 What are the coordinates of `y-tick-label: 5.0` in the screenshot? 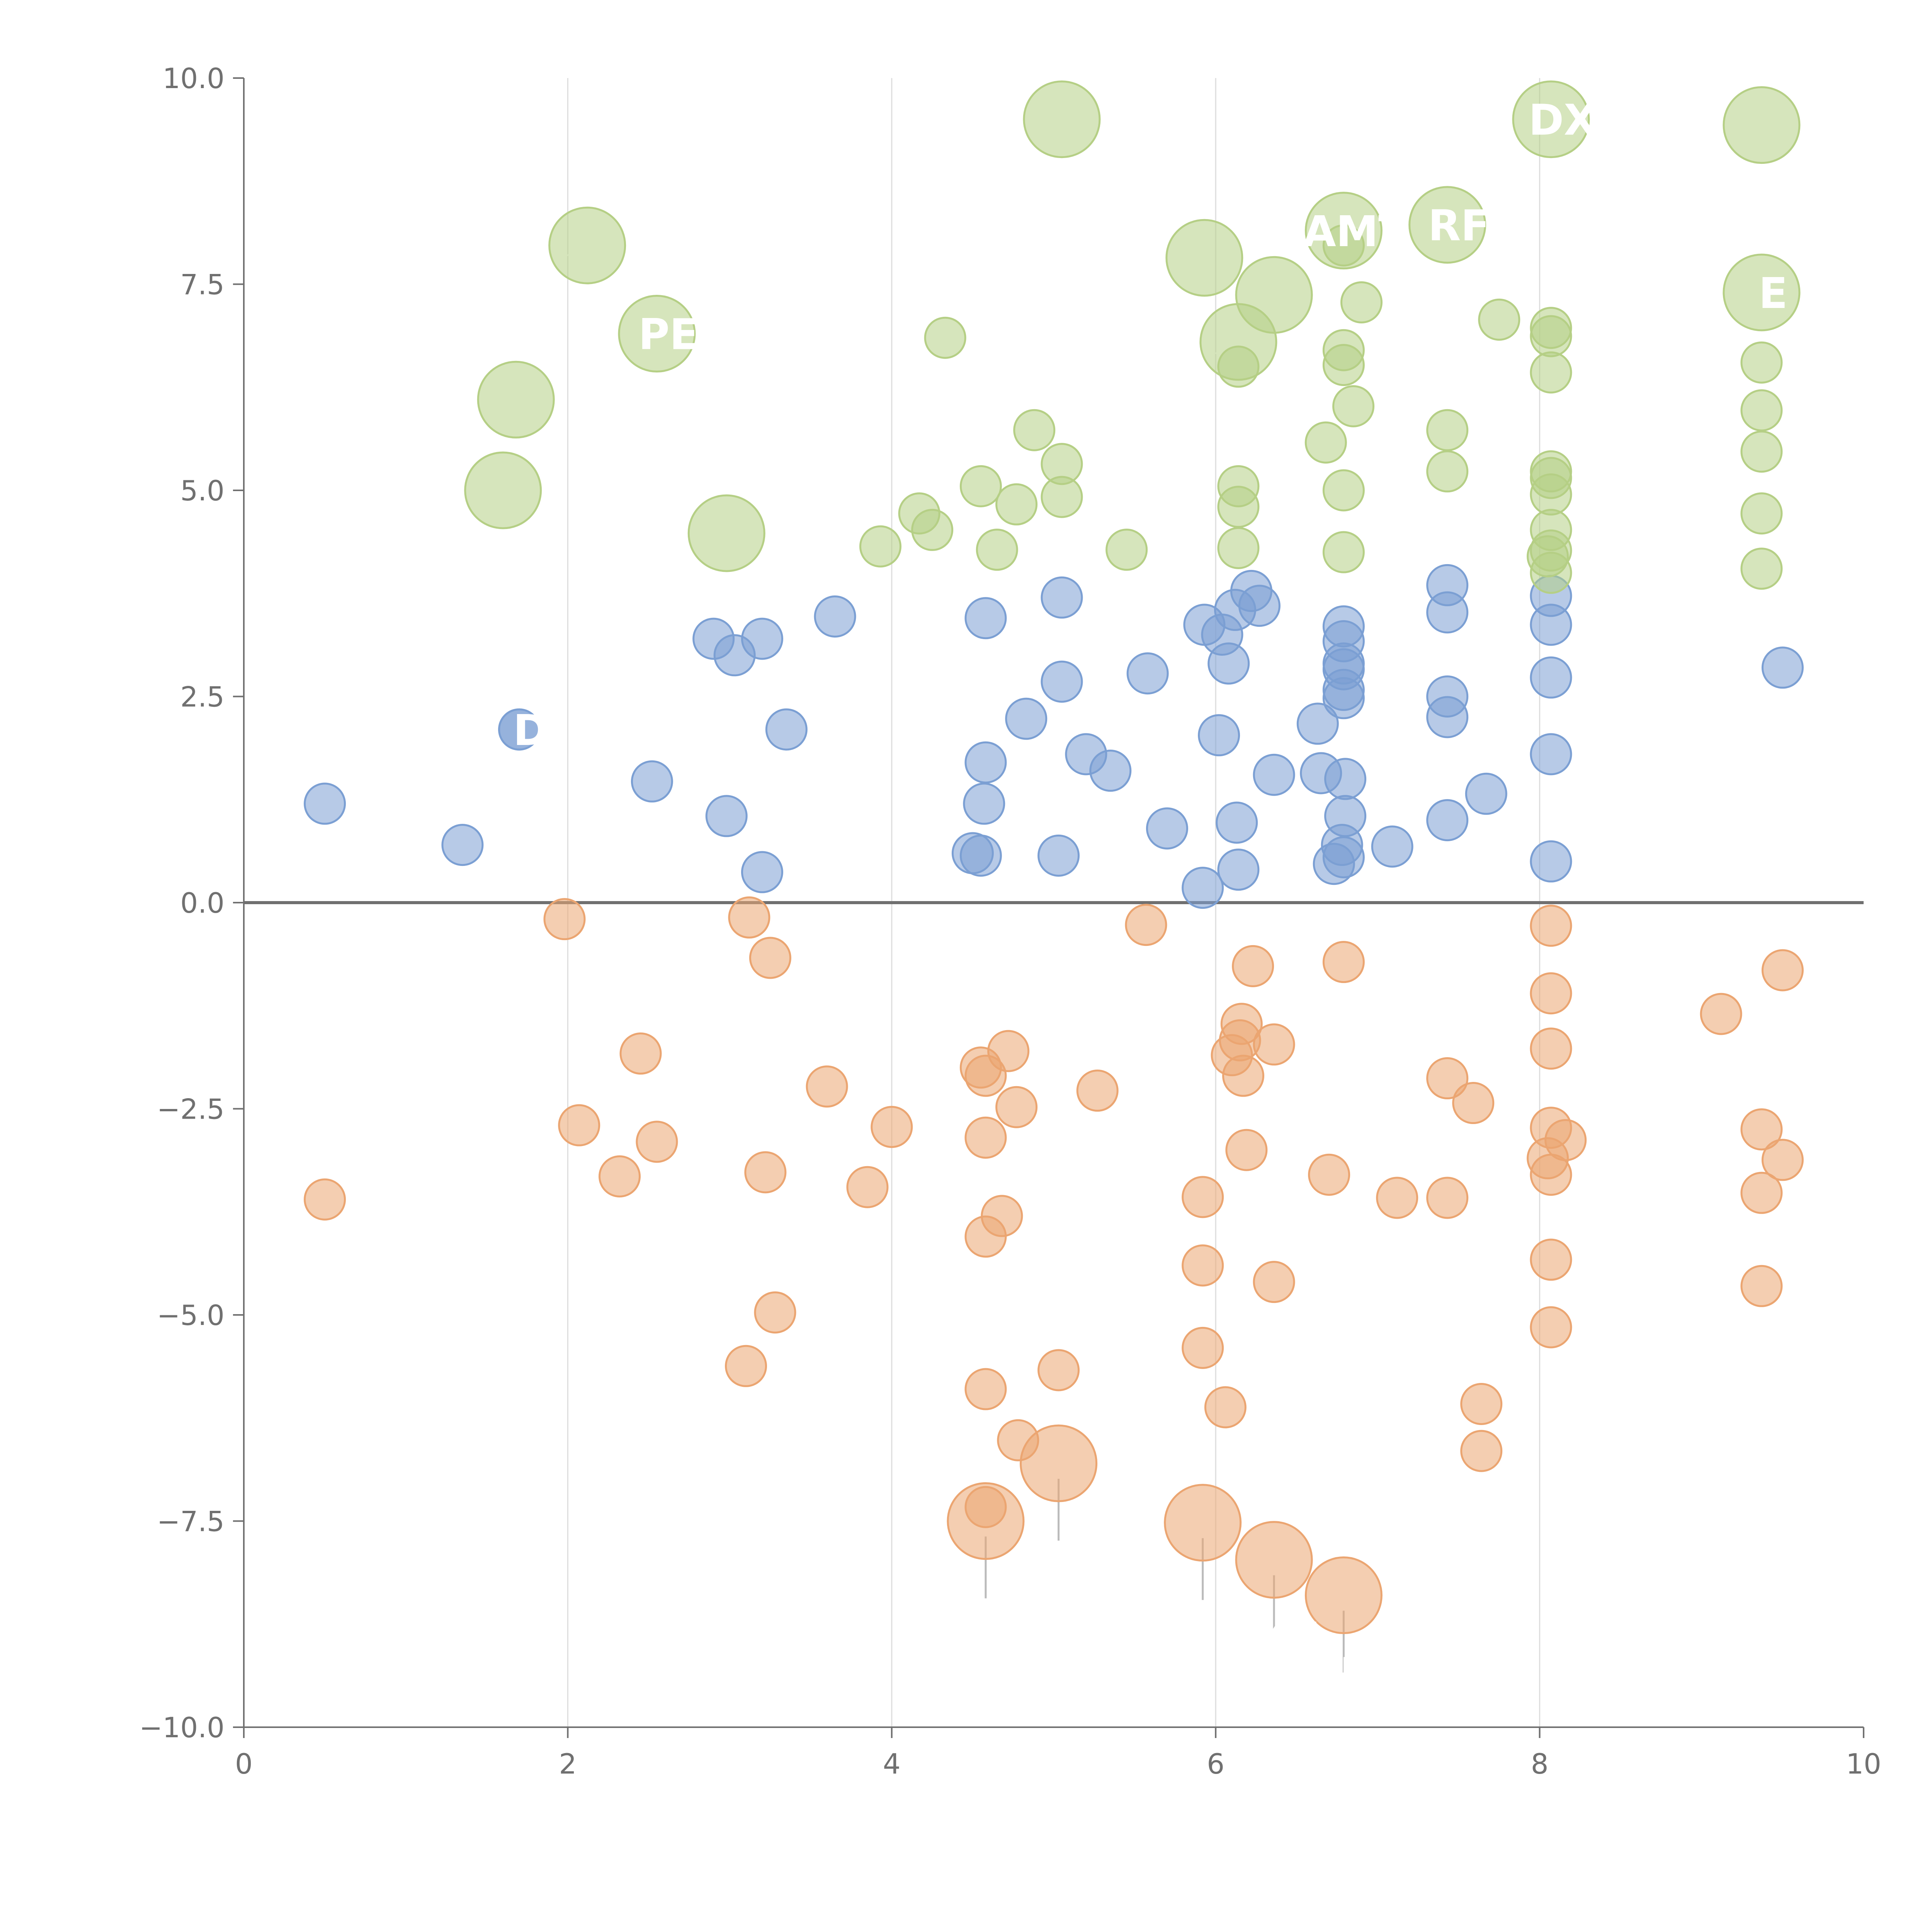 It's located at (202, 491).